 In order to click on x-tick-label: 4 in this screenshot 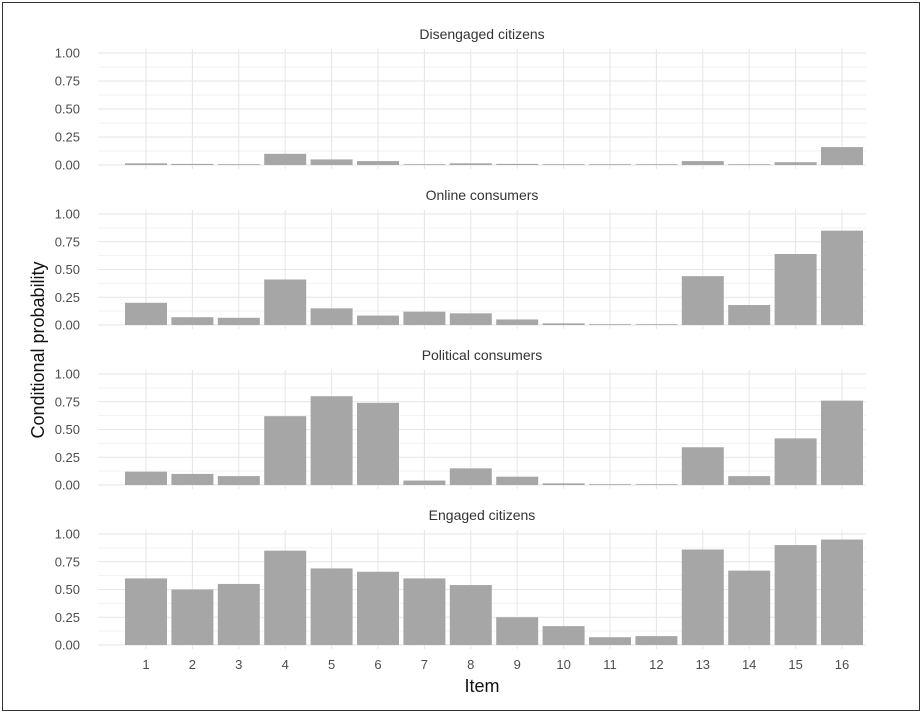, I will do `click(285, 664)`.